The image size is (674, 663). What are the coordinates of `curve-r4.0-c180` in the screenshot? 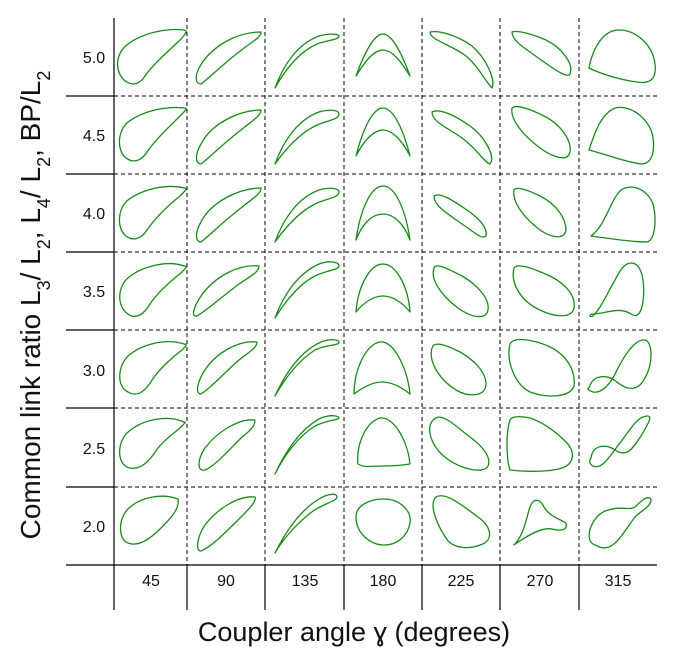 It's located at (383, 213).